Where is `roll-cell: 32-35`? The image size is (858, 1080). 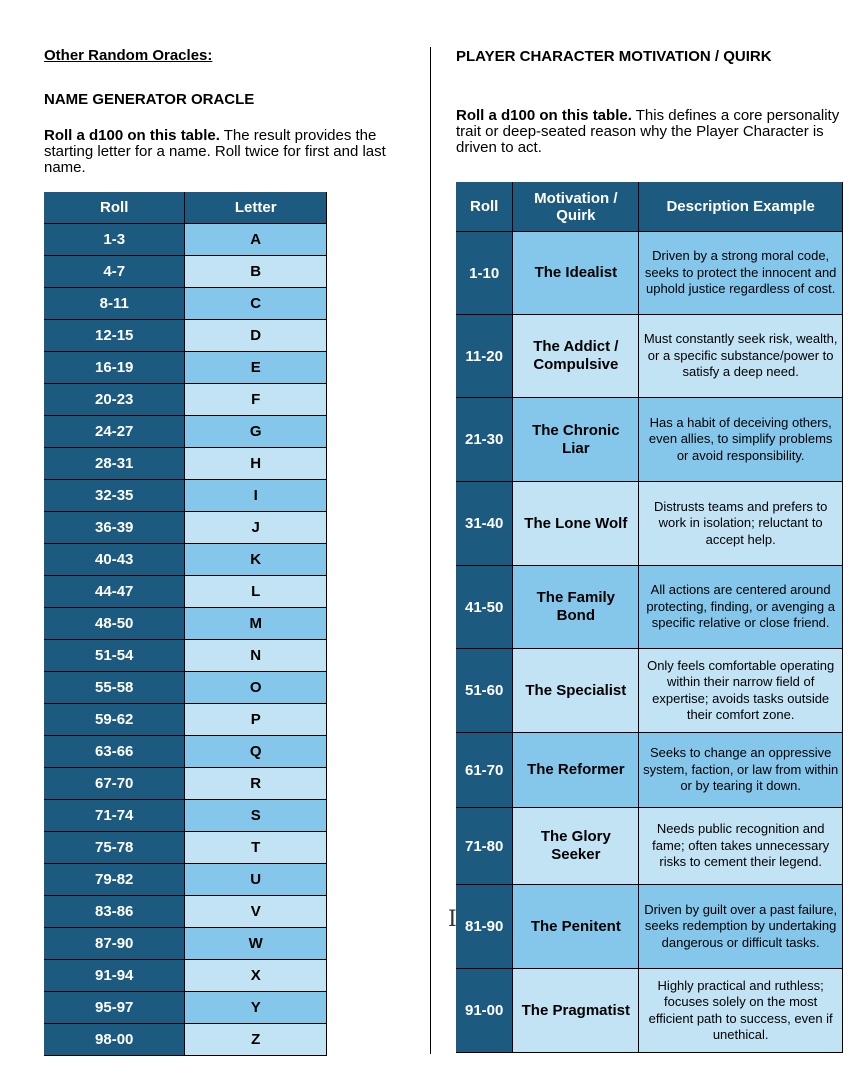
roll-cell: 32-35 is located at coordinates (115, 495).